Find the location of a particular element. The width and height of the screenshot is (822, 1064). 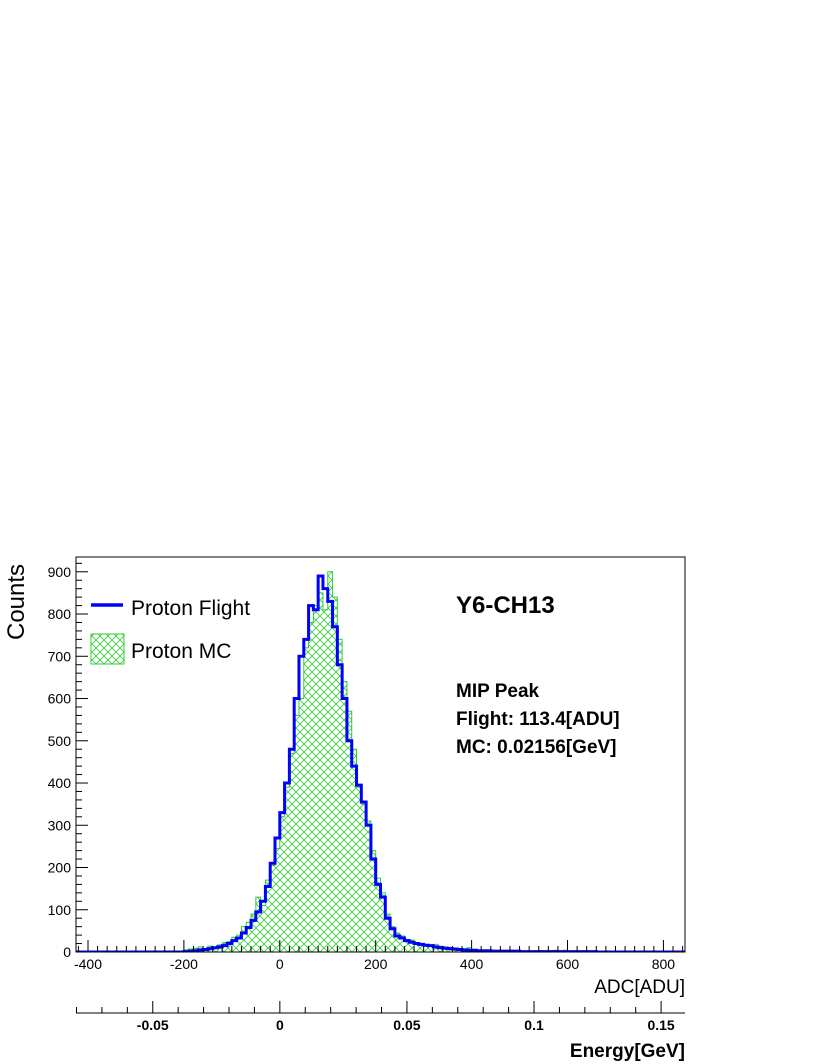

annotation-mc: MC: 0.02156[GeV] is located at coordinates (536, 747).